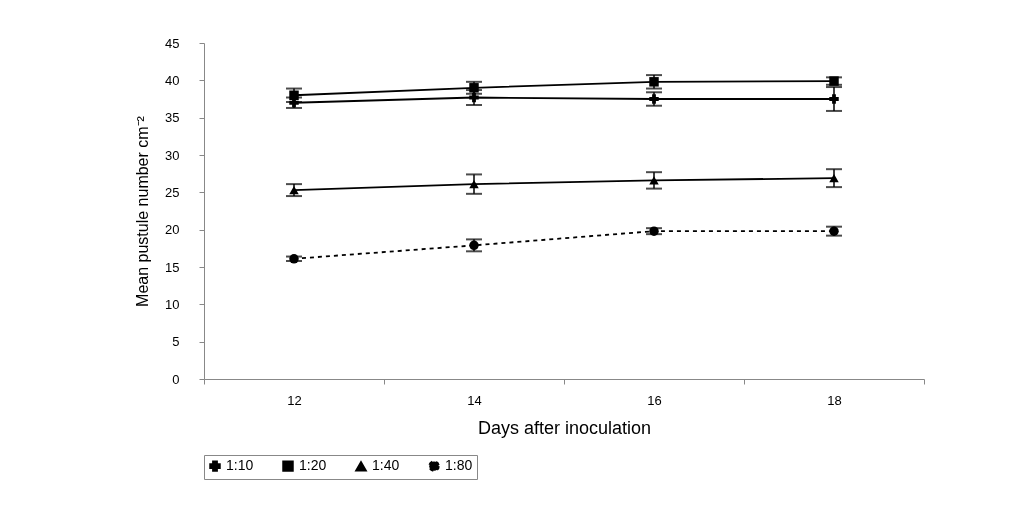 The image size is (1023, 516). What do you see at coordinates (294, 400) in the screenshot?
I see `x-tick-label: 12` at bounding box center [294, 400].